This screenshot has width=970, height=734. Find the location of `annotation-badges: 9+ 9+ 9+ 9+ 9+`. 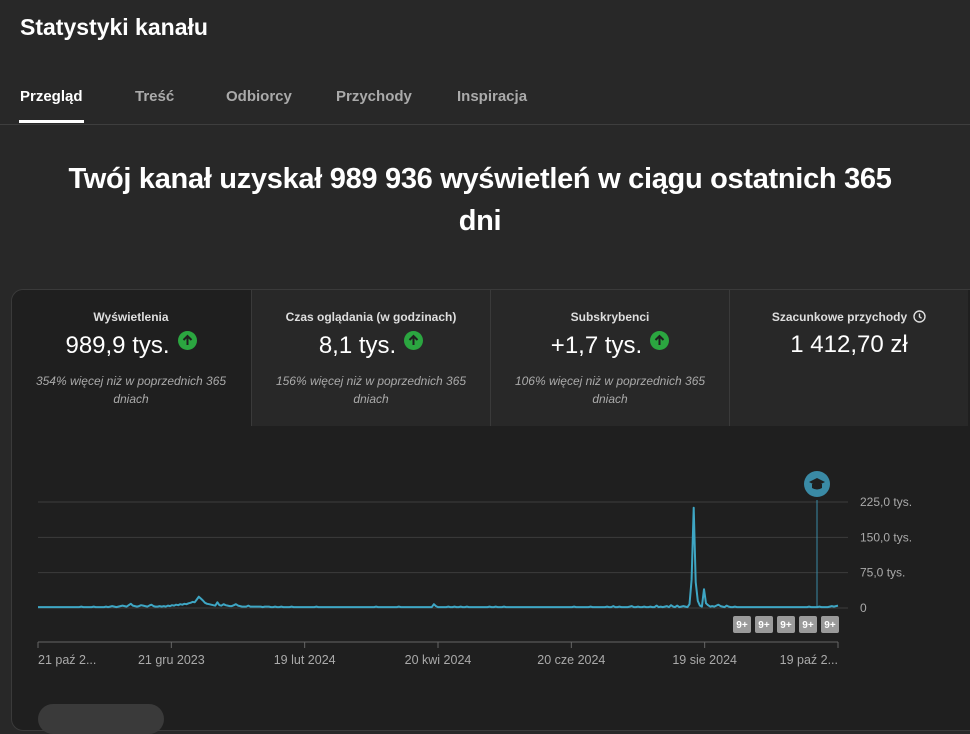

annotation-badges: 9+ 9+ 9+ 9+ 9+ is located at coordinates (786, 624).